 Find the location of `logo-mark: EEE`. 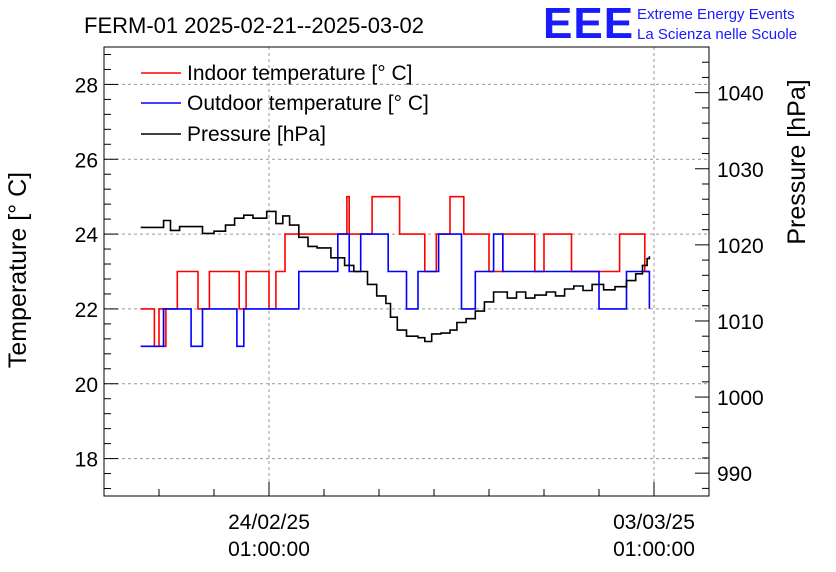

logo-mark: EEE is located at coordinates (588, 24).